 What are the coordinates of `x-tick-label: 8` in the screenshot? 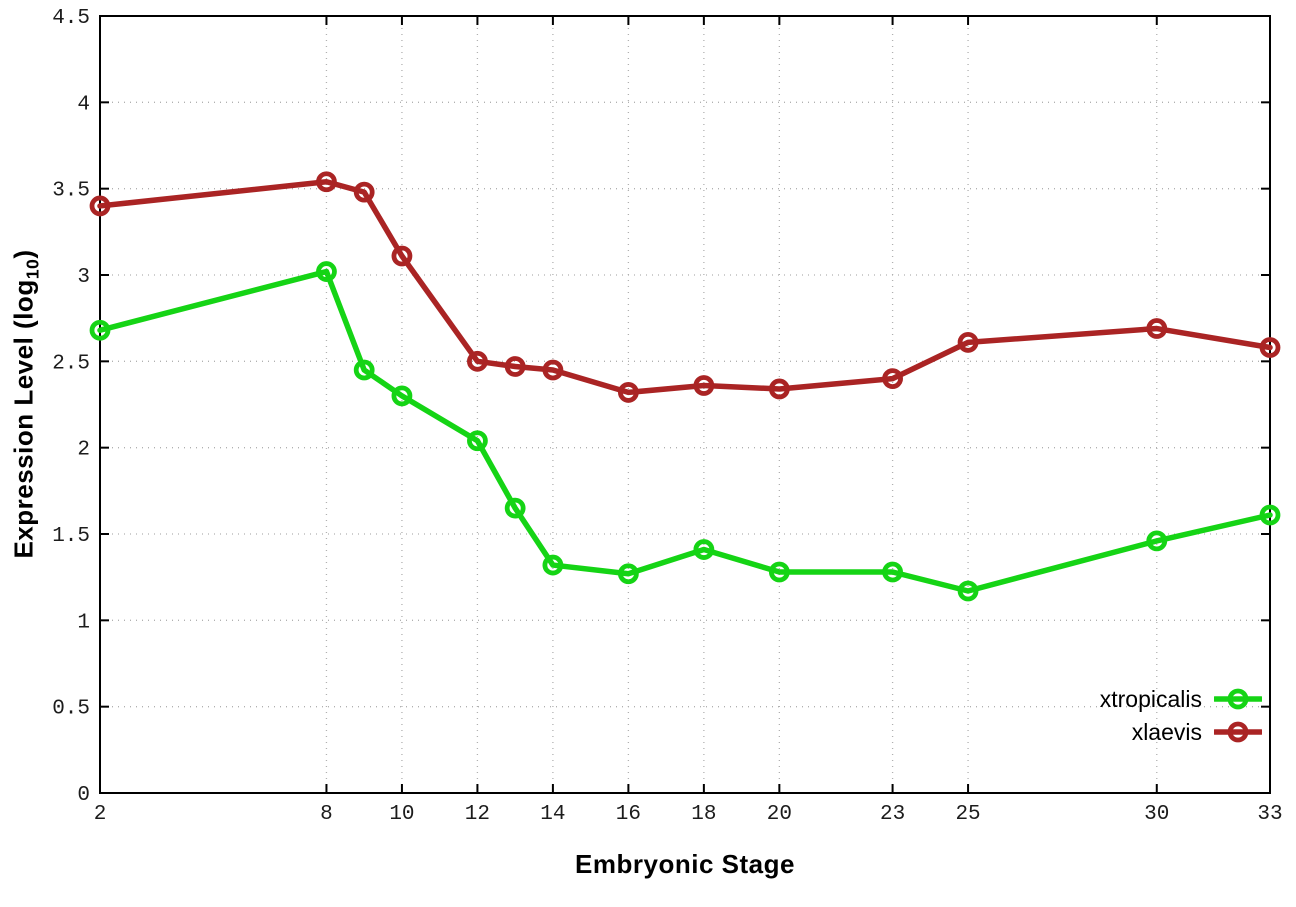 It's located at (326, 814).